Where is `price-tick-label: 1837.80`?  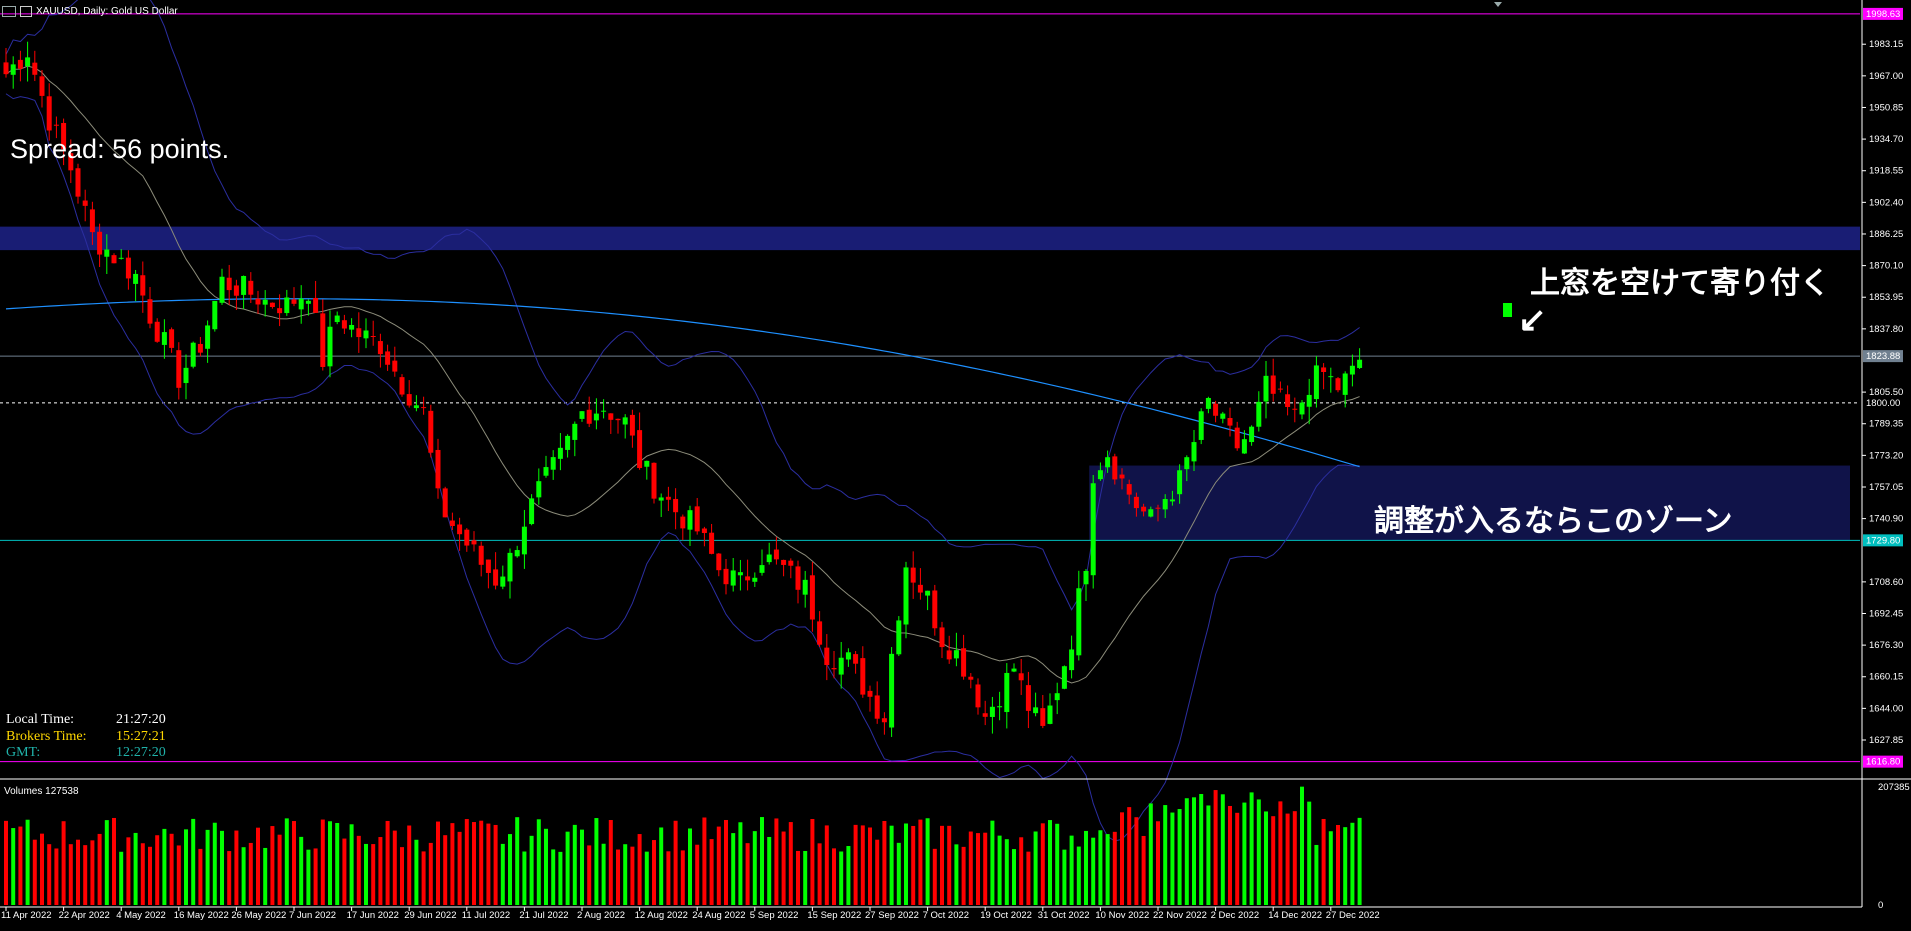 price-tick-label: 1837.80 is located at coordinates (1886, 329).